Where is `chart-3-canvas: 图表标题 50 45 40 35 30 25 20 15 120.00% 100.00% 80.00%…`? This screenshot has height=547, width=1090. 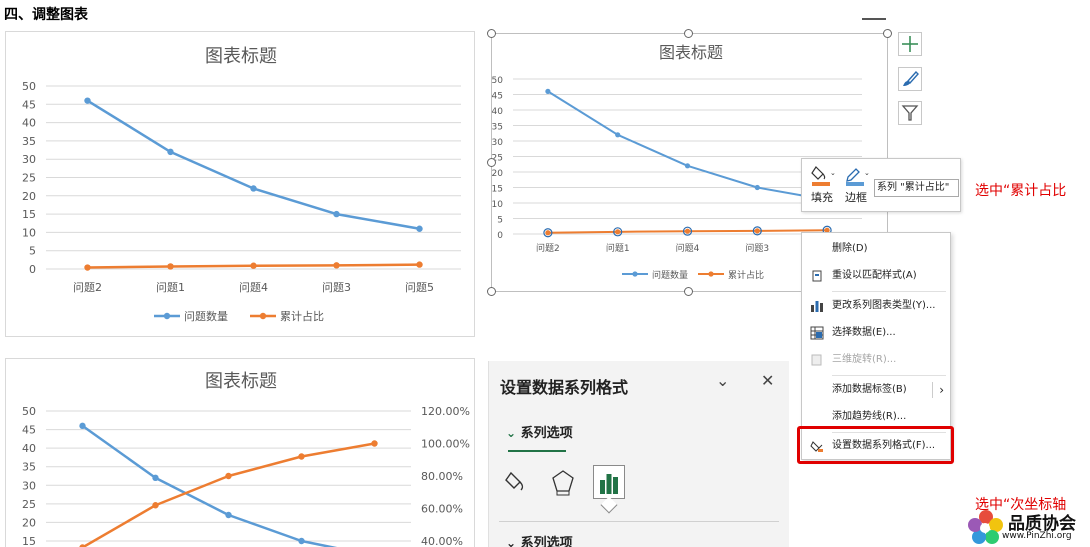 chart-3-canvas: 图表标题 50 45 40 35 30 25 20 15 120.00% 100.00% 80.00%… is located at coordinates (246, 459).